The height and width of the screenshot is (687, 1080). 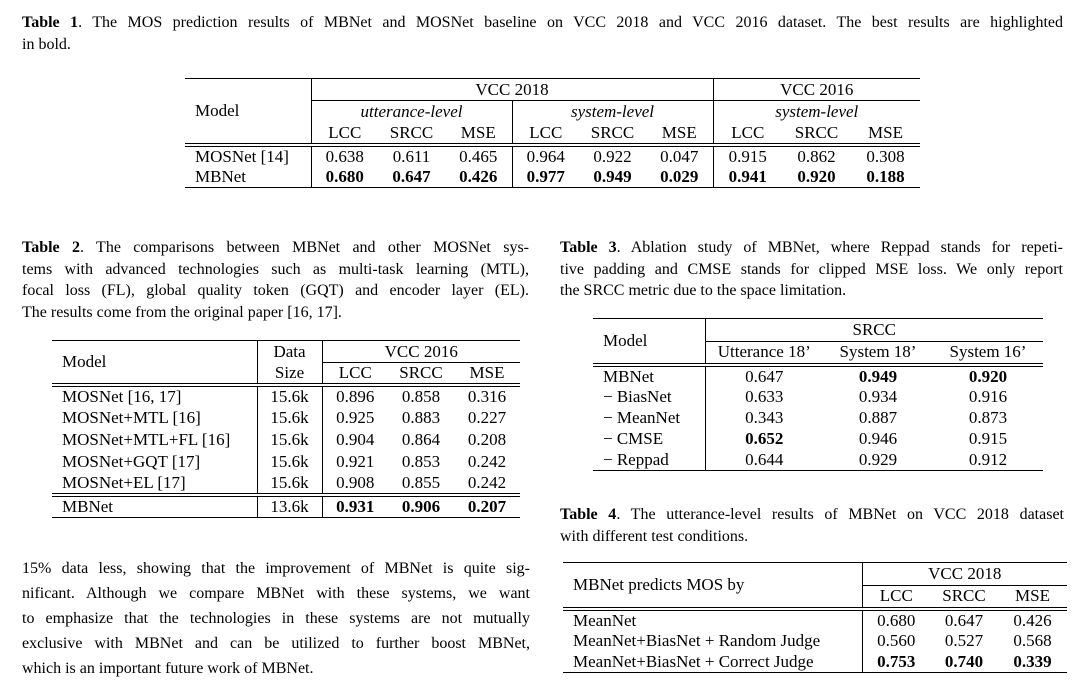 I want to click on table1-caption-label: Table 1, so click(x=50, y=22).